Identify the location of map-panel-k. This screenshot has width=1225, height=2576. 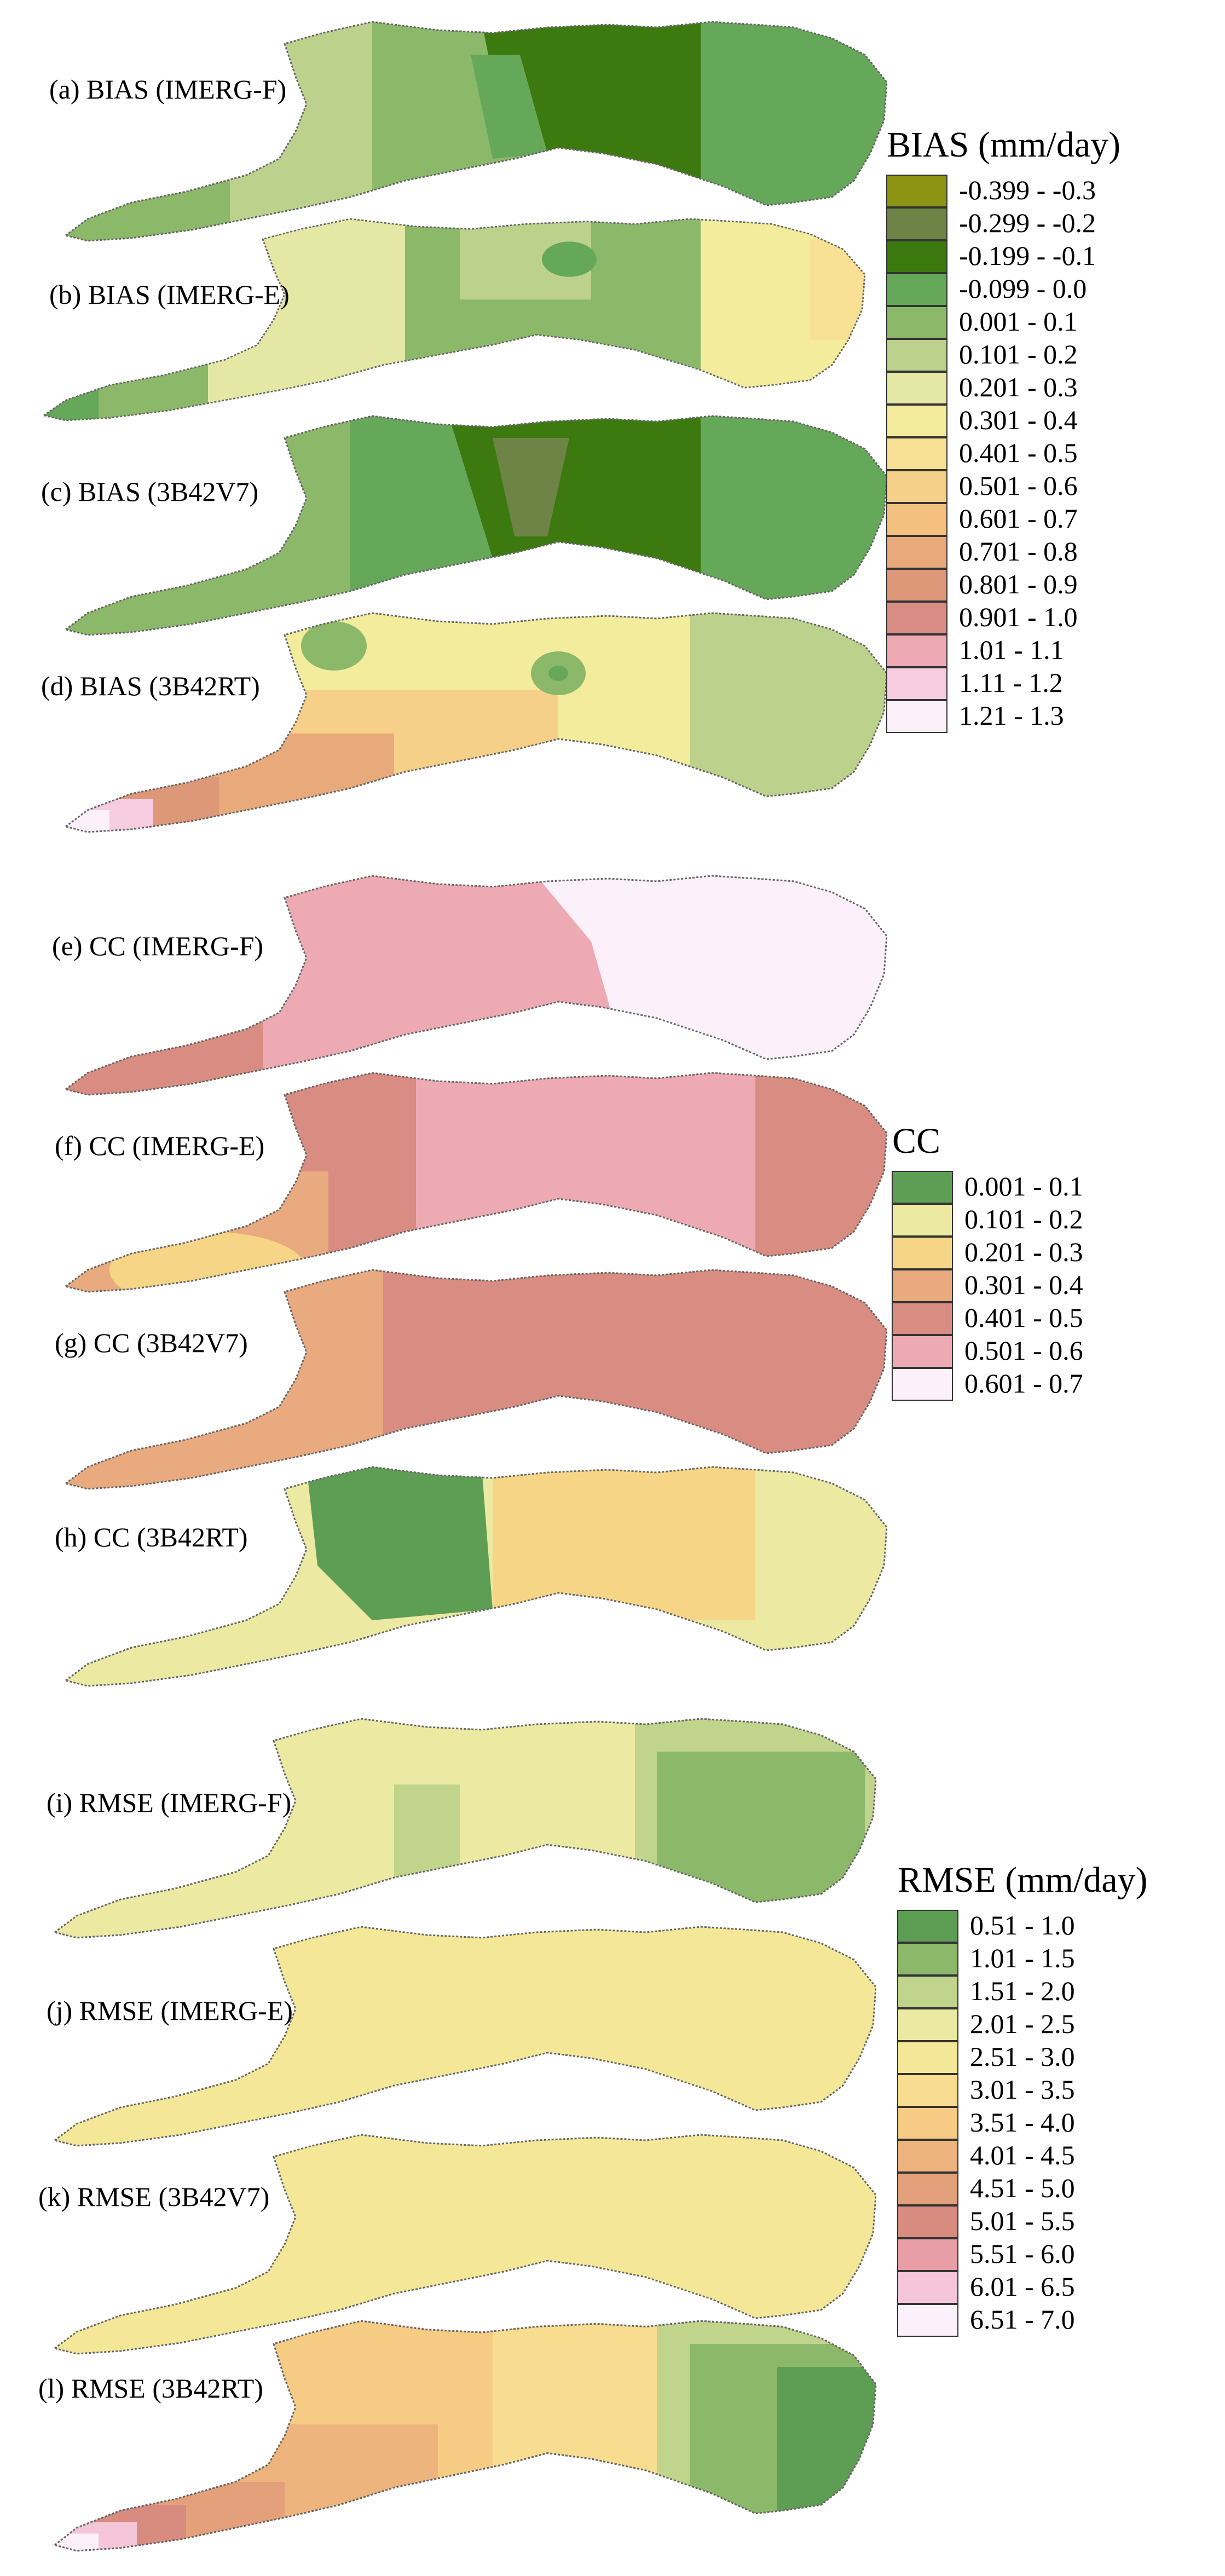
(465, 2245).